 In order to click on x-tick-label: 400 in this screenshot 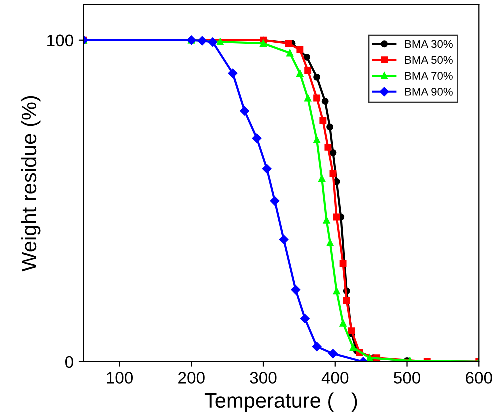, I will do `click(335, 378)`.